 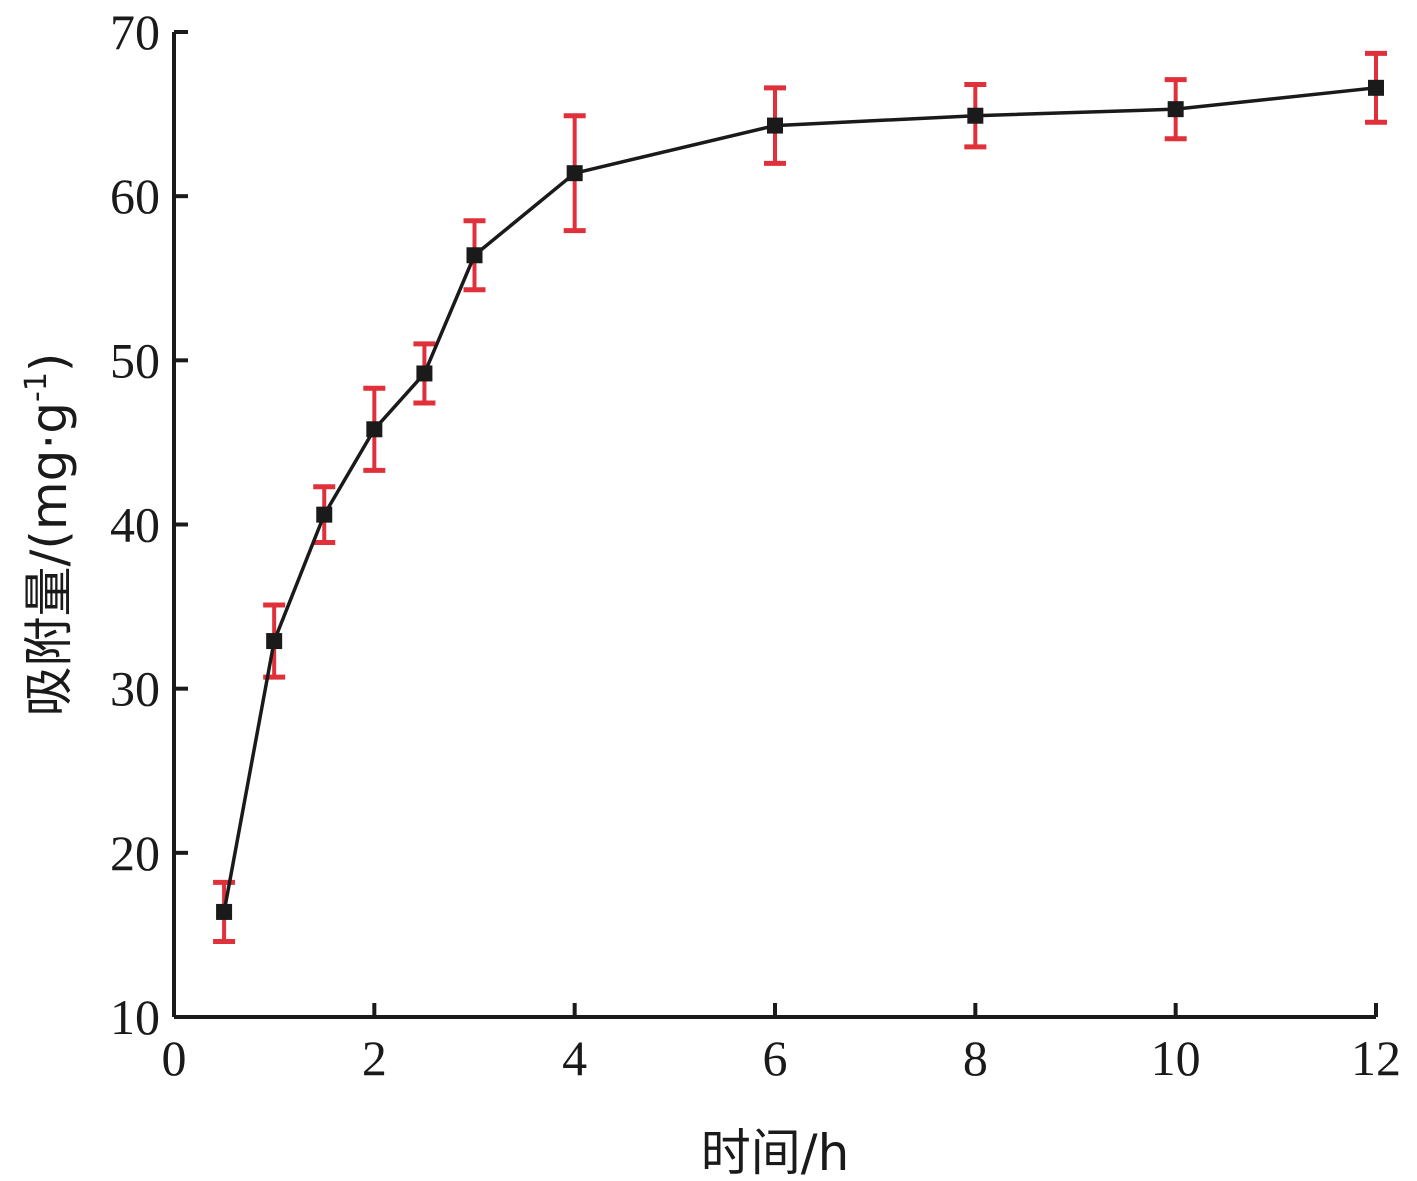 What do you see at coordinates (135, 853) in the screenshot?
I see `y-tick-label: 20` at bounding box center [135, 853].